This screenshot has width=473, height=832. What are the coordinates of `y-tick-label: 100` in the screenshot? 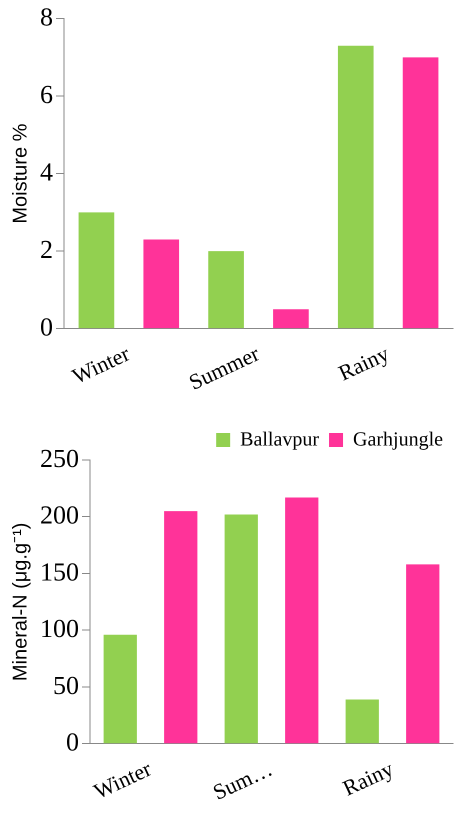 It's located at (59, 629).